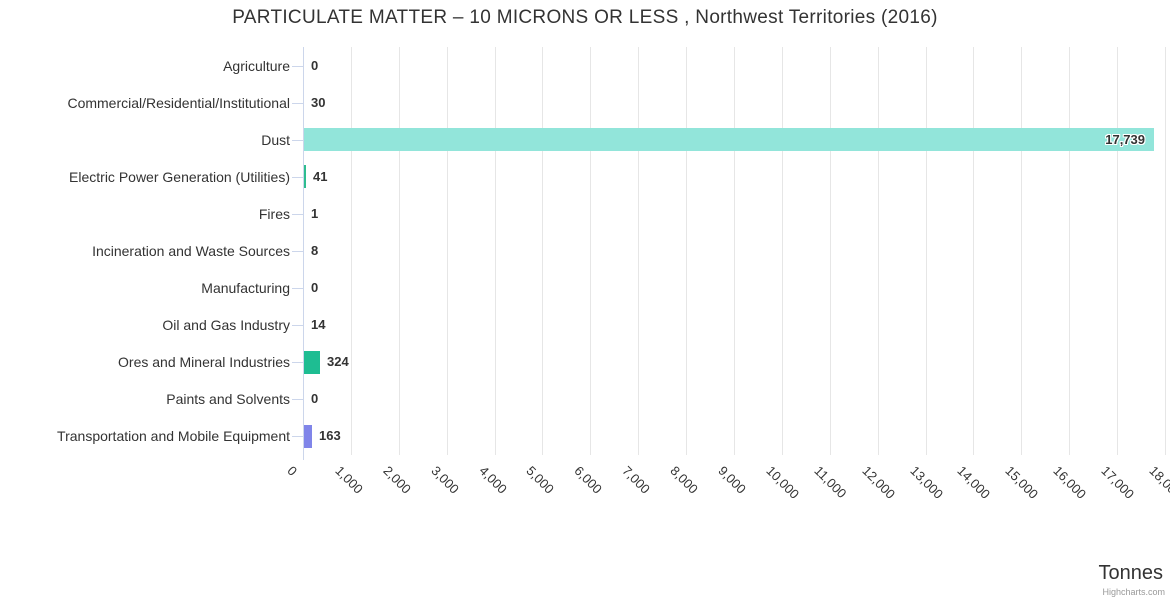 The width and height of the screenshot is (1170, 600). What do you see at coordinates (830, 482) in the screenshot?
I see `x-axis-tick-label: 11,000` at bounding box center [830, 482].